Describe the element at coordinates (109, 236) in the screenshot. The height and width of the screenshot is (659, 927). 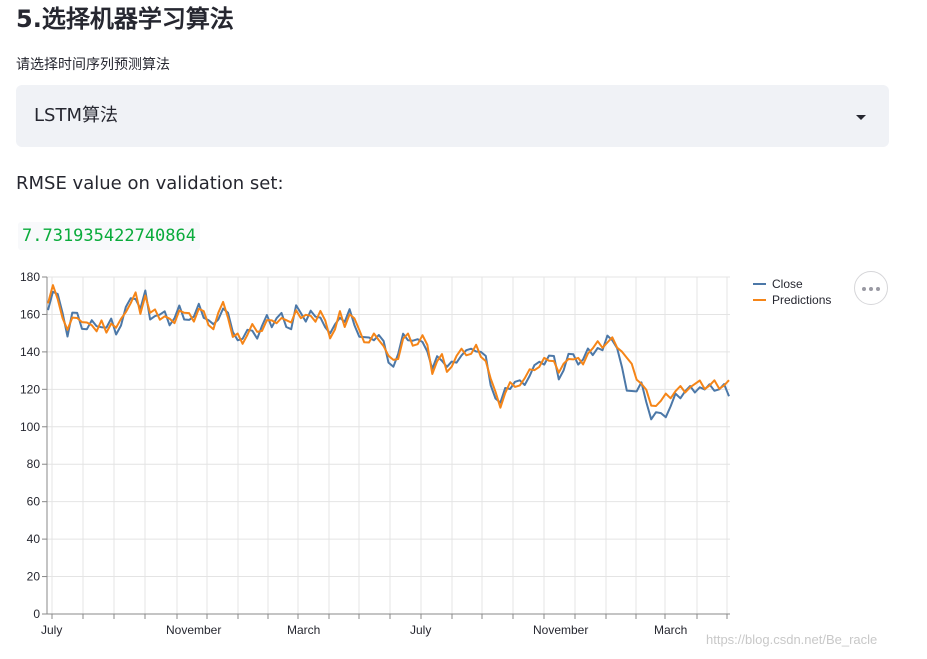
I see `rmse-value: 7.731935422740864` at that location.